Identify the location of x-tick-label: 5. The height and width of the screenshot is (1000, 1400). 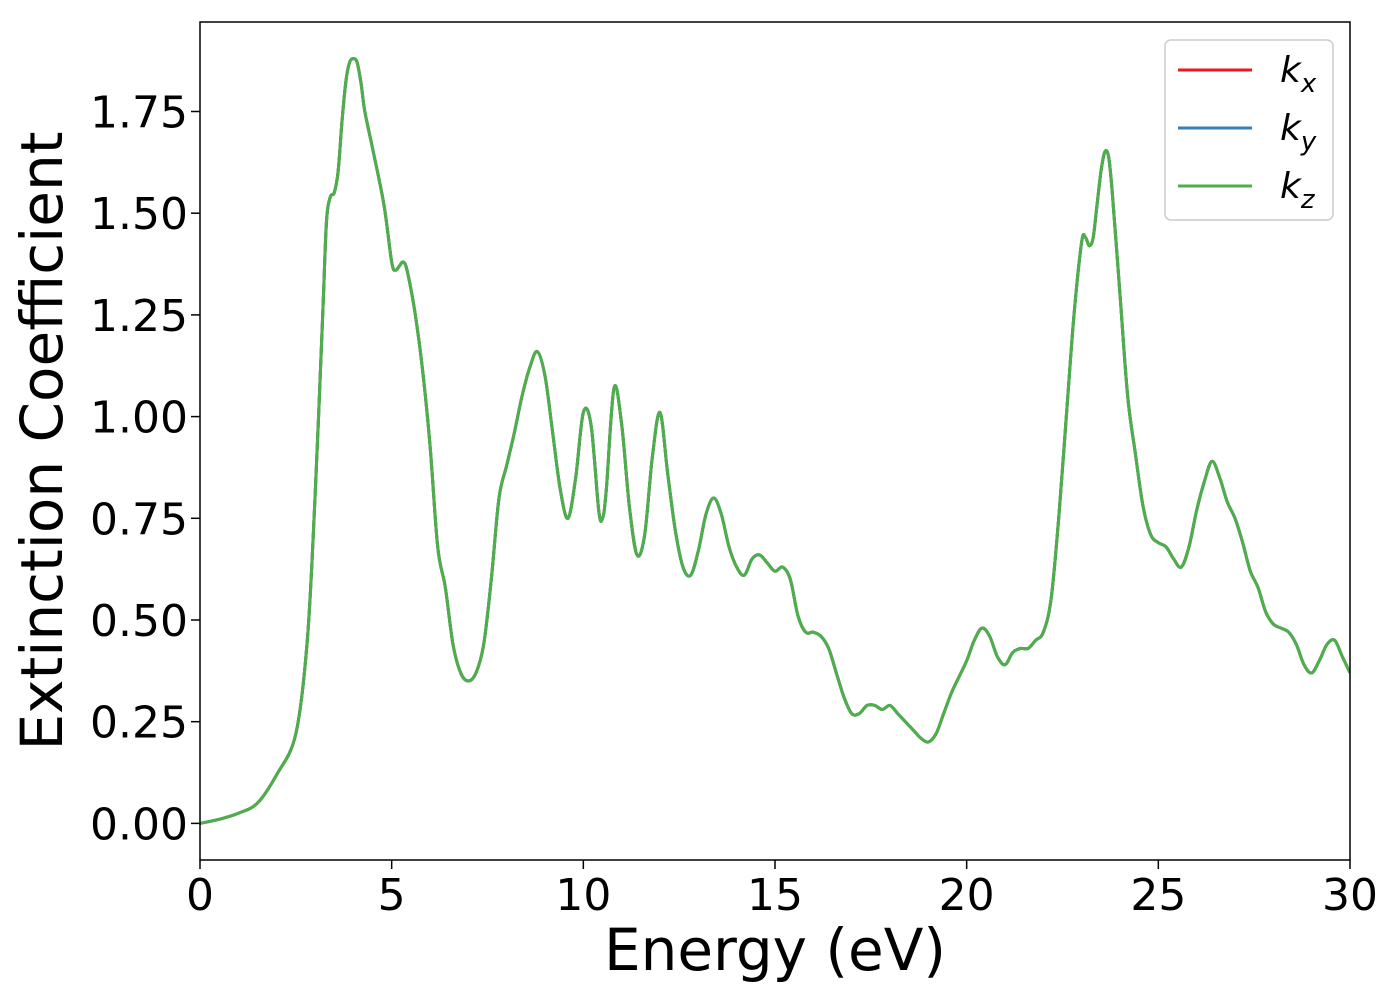
(392, 895).